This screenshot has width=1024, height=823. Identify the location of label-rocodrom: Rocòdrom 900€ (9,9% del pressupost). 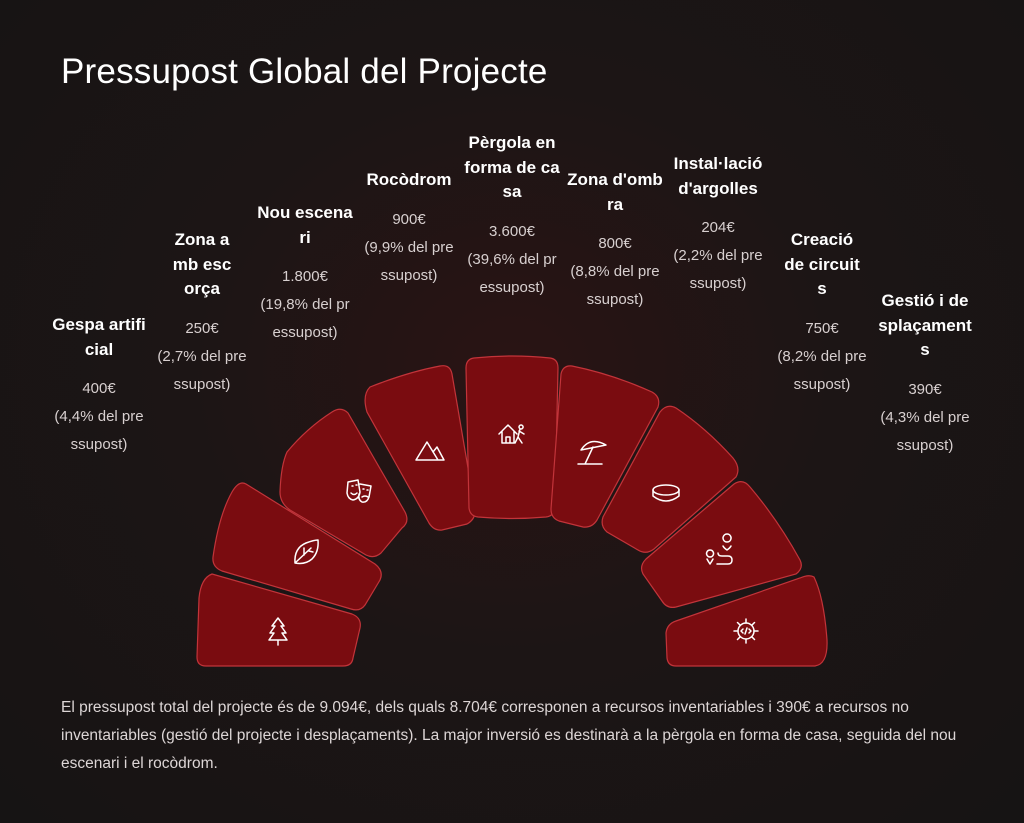
(409, 229).